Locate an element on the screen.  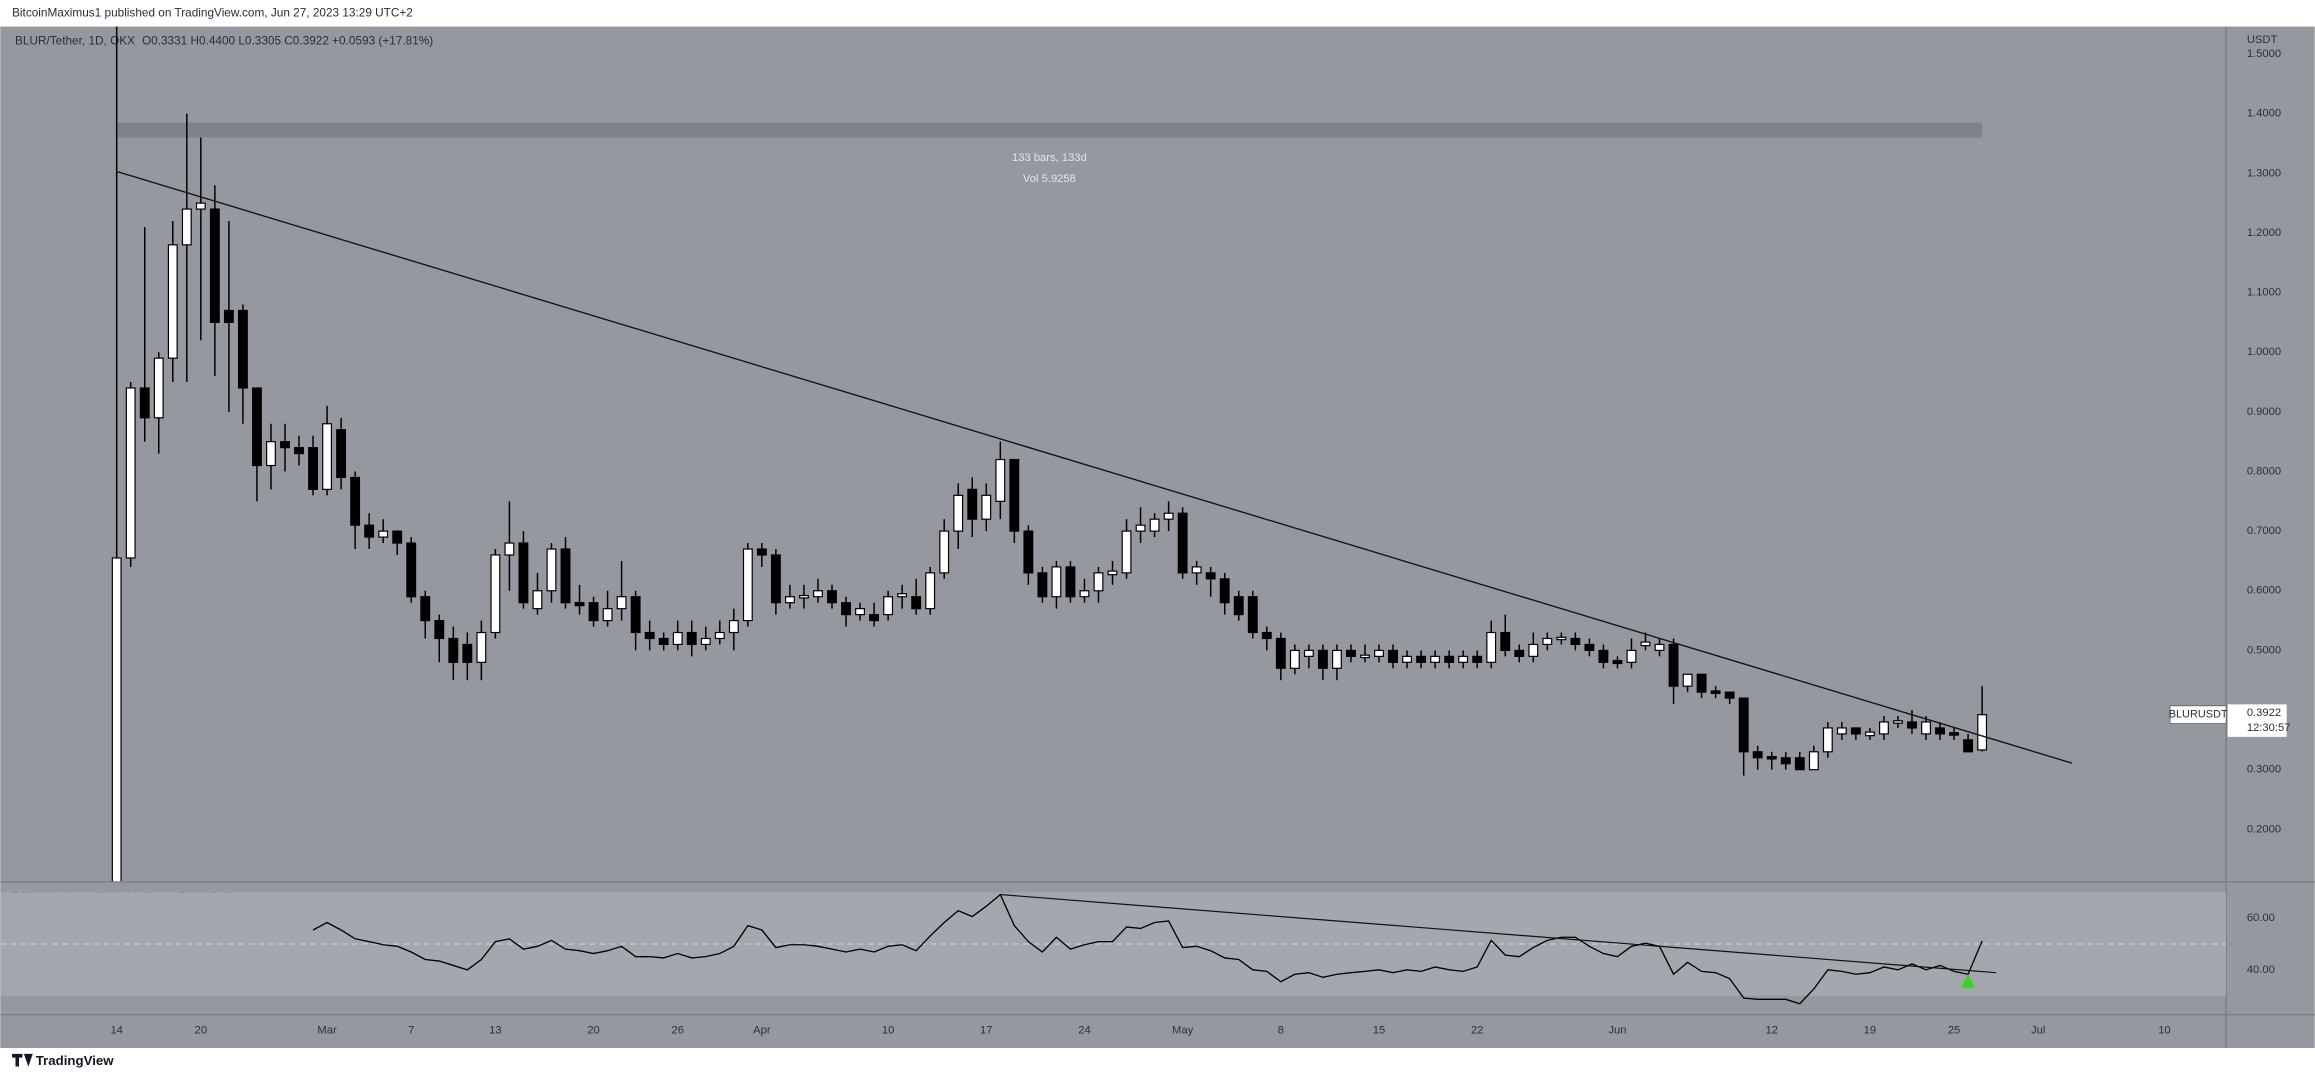
x-tick-label: 25 is located at coordinates (1954, 1030).